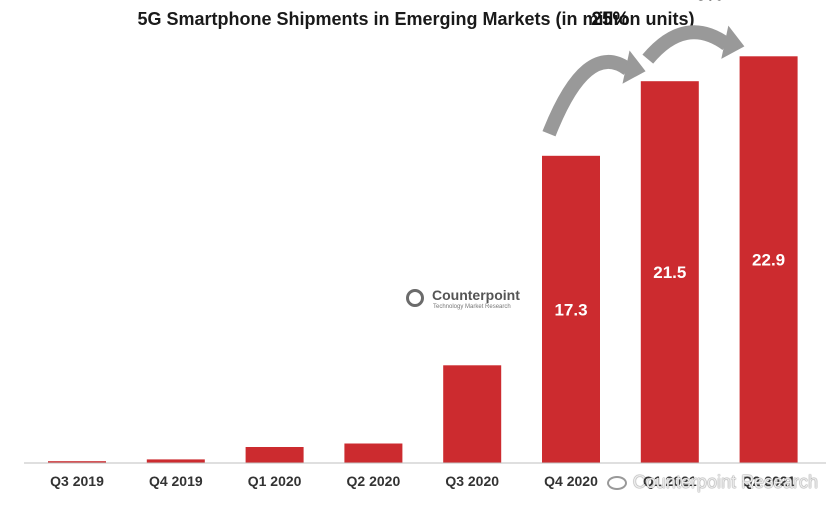 The width and height of the screenshot is (832, 515). I want to click on growth-label: 25%, so click(610, 19).